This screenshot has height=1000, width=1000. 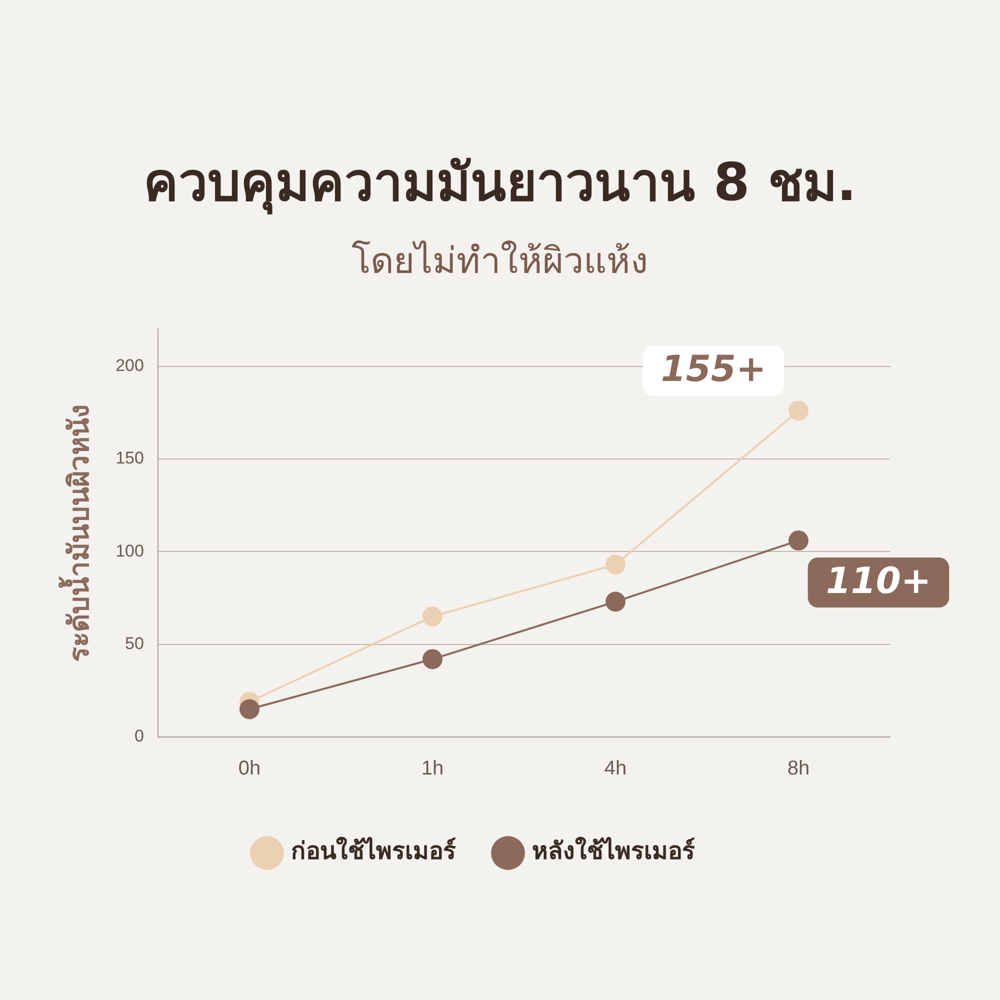 I want to click on legend-label: ก่อนใช้ไพรเมอร์, so click(x=373, y=851).